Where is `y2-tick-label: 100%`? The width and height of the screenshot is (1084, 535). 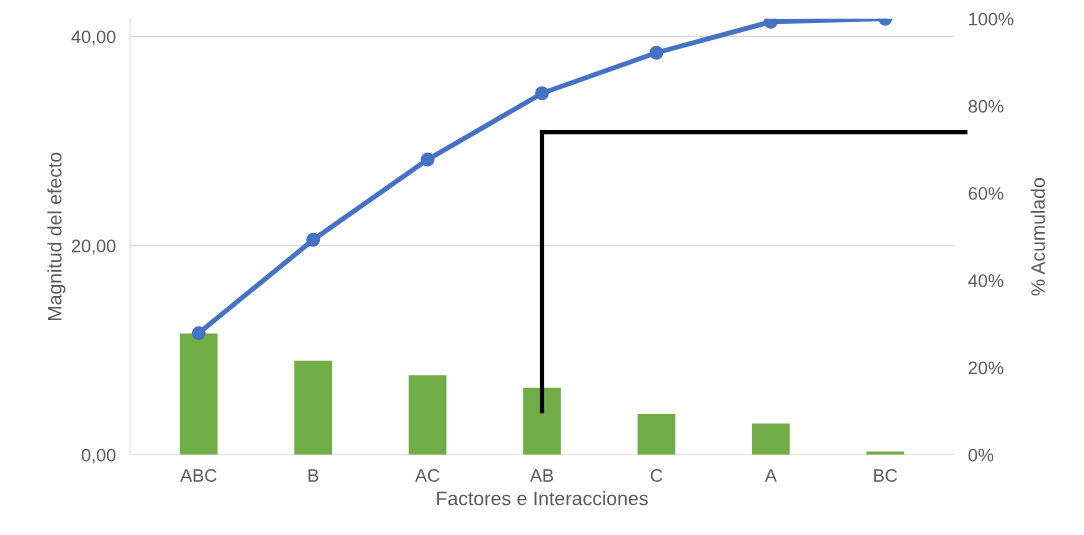
y2-tick-label: 100% is located at coordinates (991, 19).